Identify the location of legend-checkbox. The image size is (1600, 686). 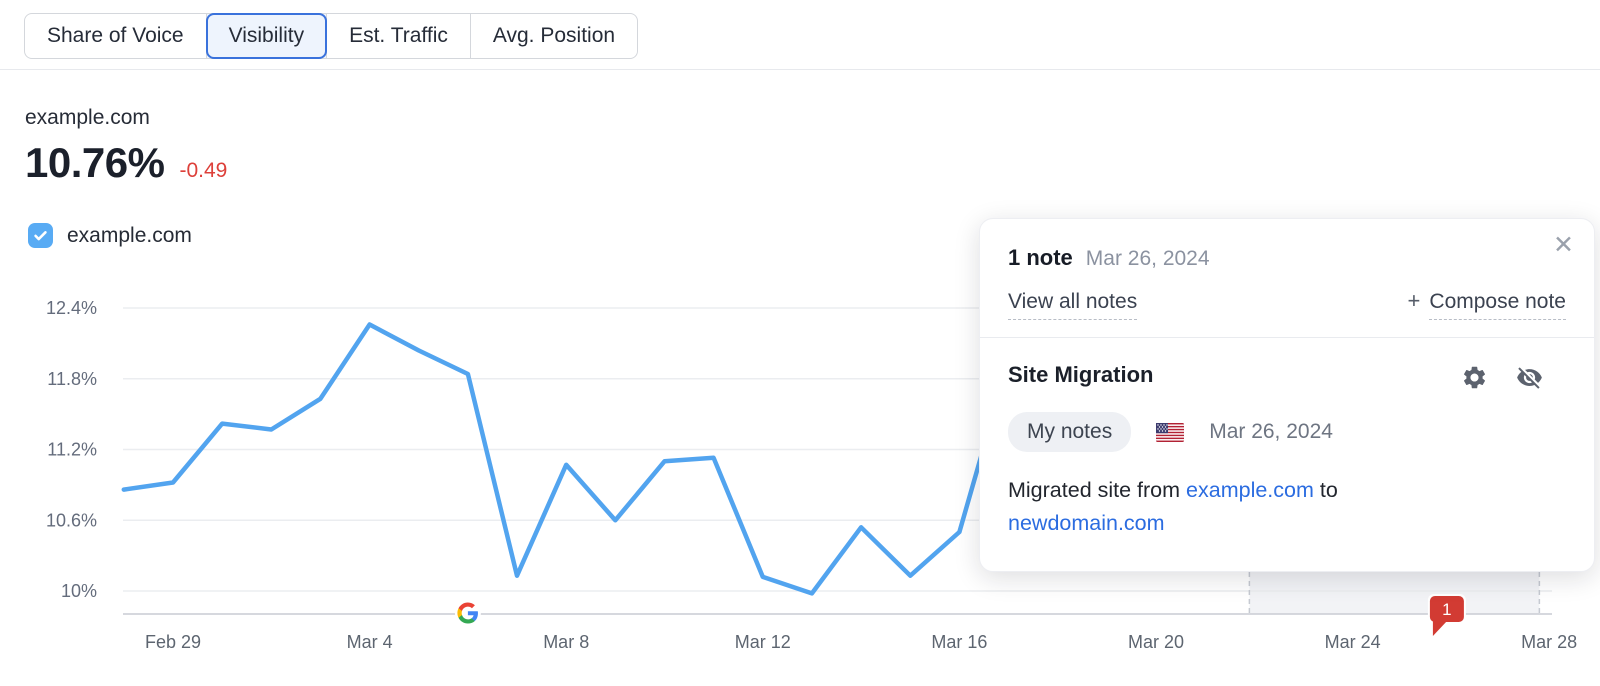
(40, 235).